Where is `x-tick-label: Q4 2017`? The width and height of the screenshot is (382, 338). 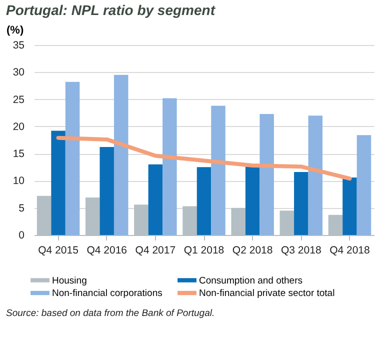
x-tick-label: Q4 2017 is located at coordinates (155, 250).